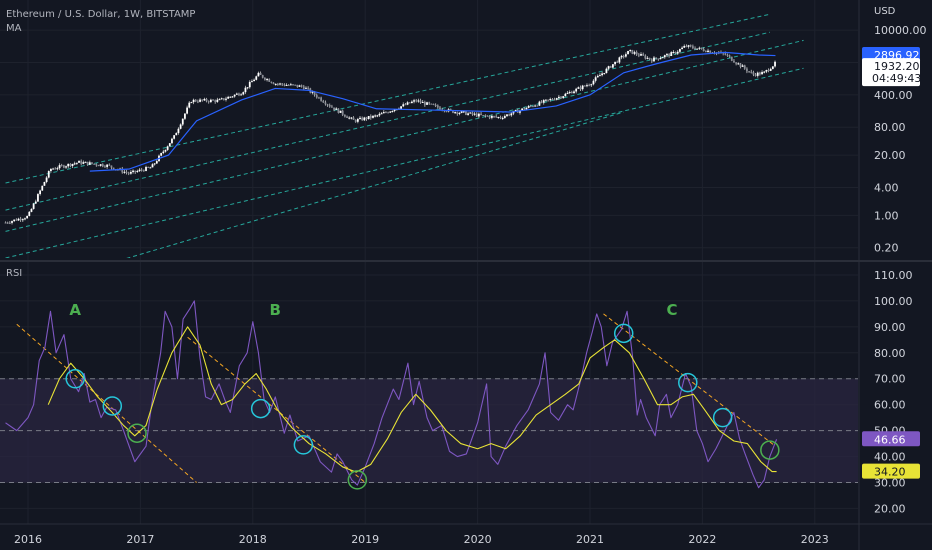 This screenshot has height=550, width=932. Describe the element at coordinates (14, 28) in the screenshot. I see `ma-indicator-label: MA` at that location.